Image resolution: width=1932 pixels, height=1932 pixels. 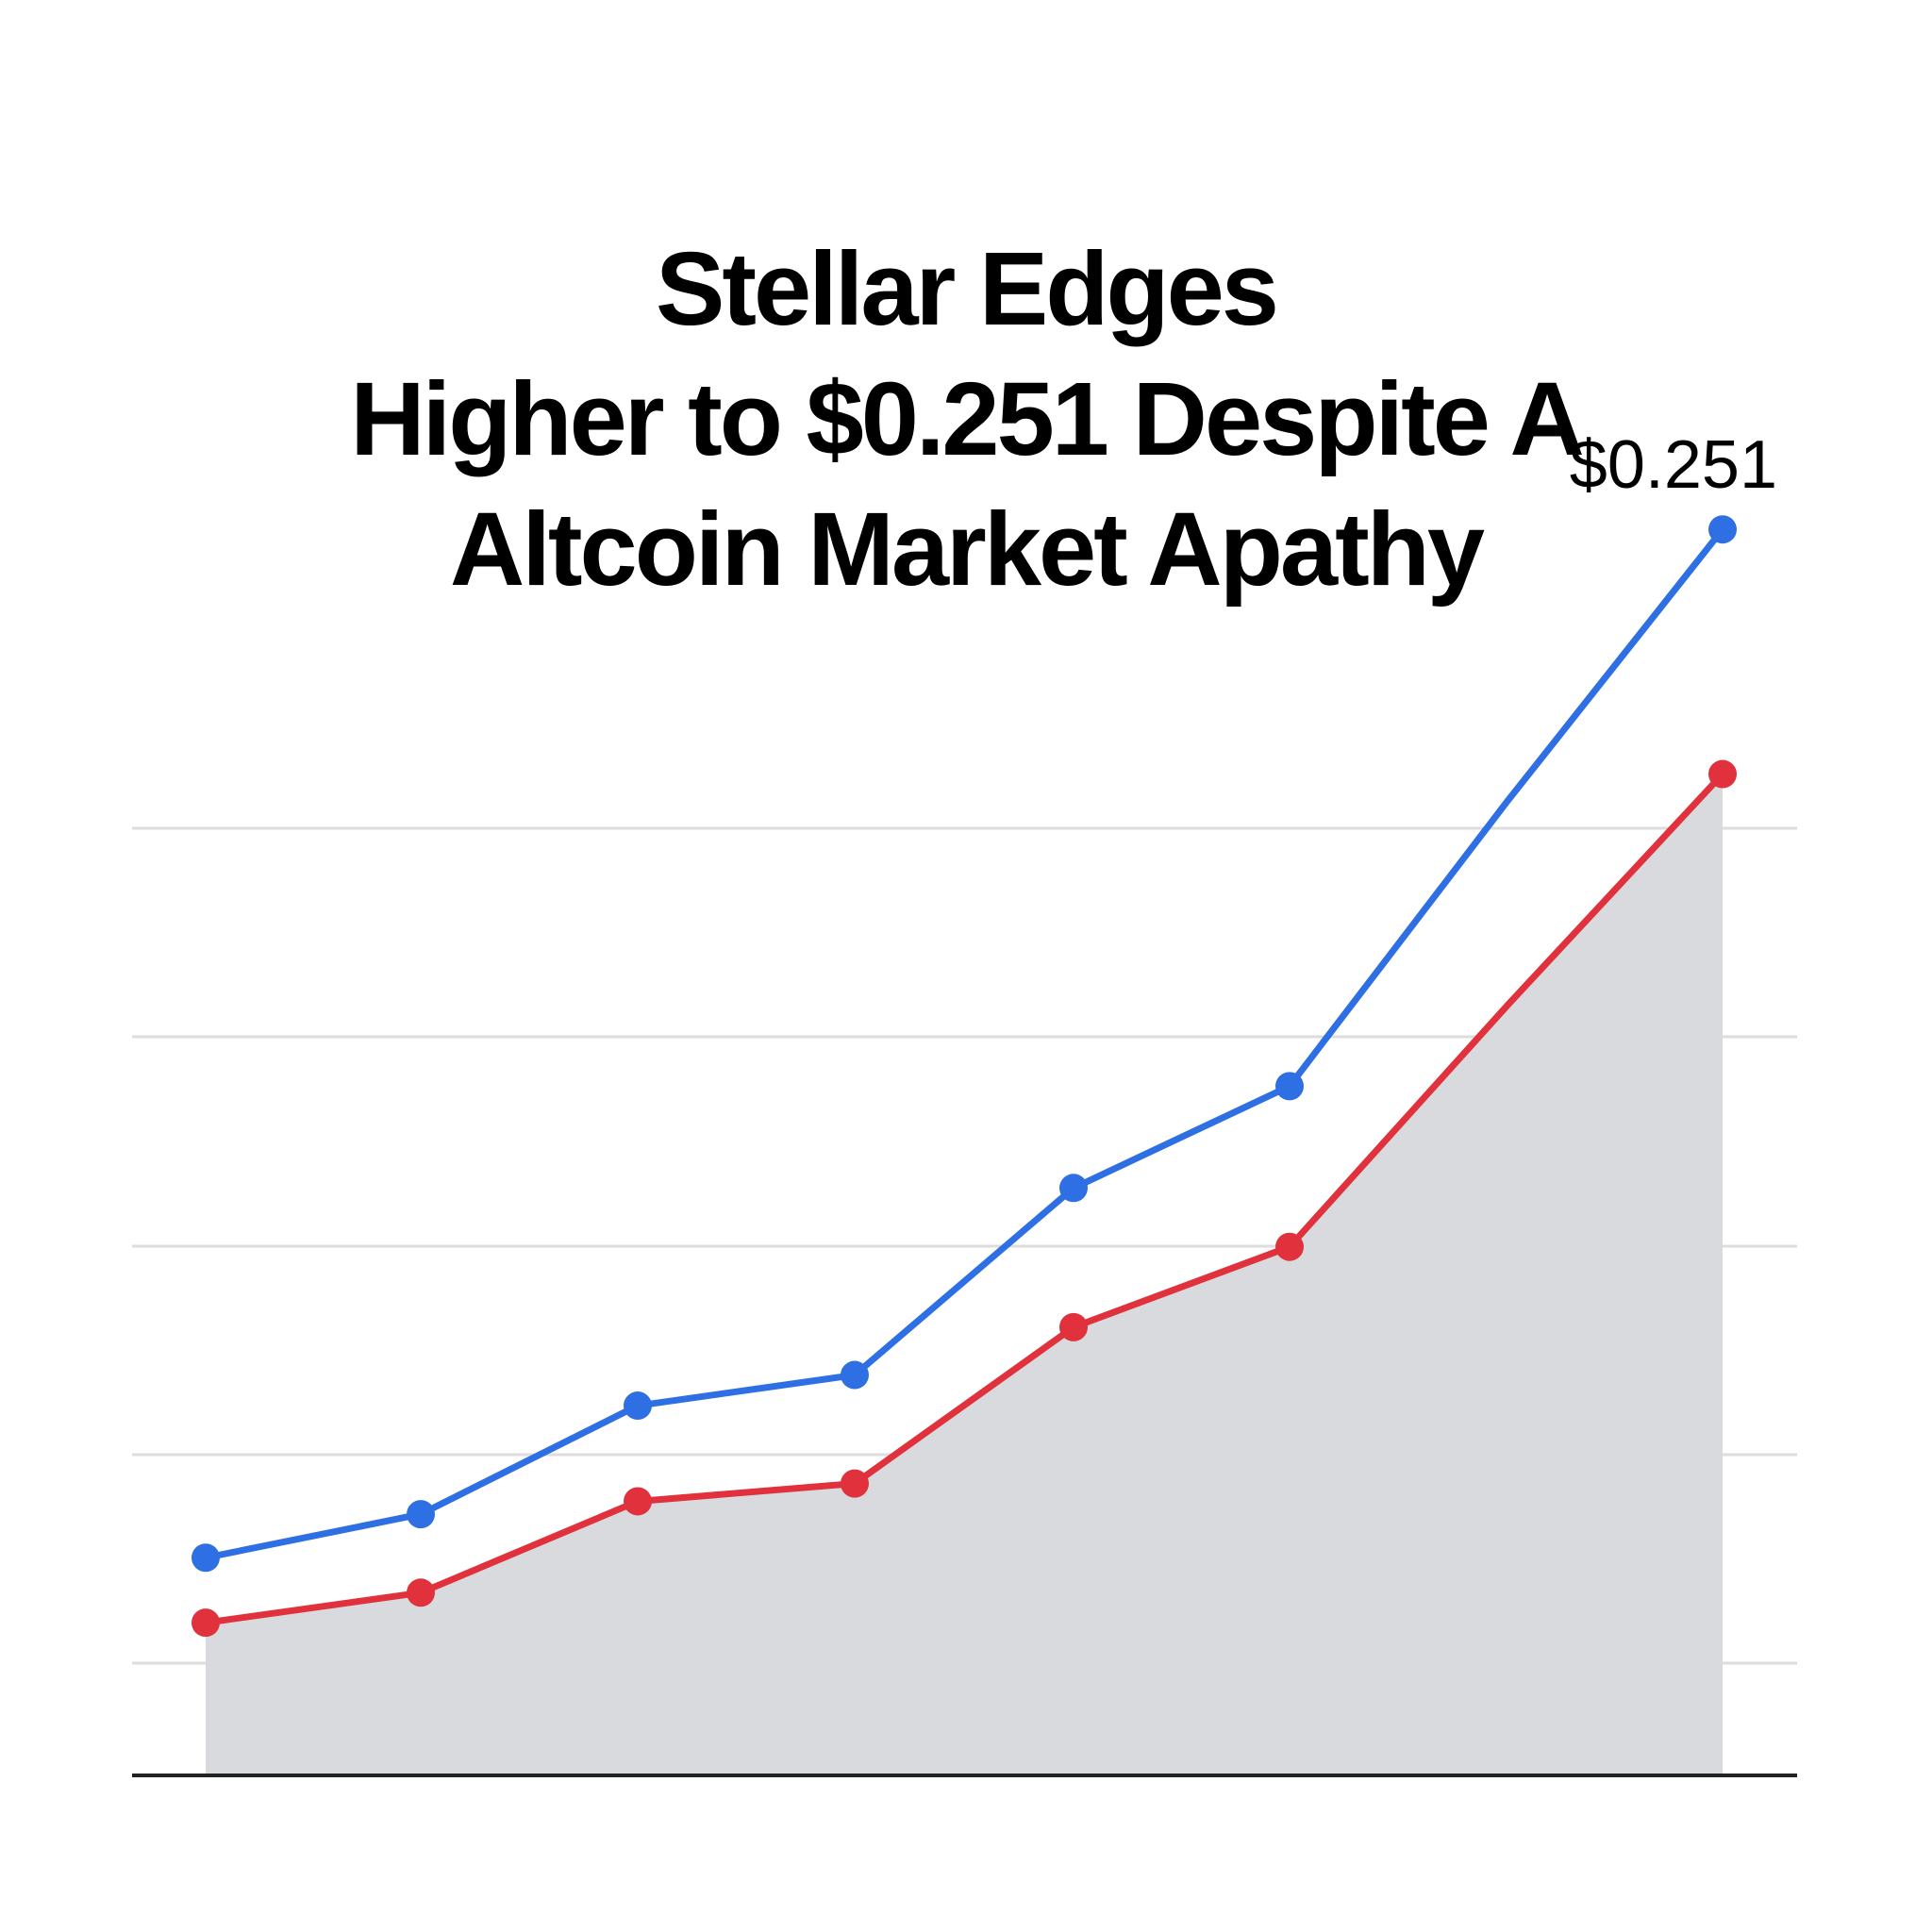 I want to click on annotation-label: $0.251, so click(x=1674, y=465).